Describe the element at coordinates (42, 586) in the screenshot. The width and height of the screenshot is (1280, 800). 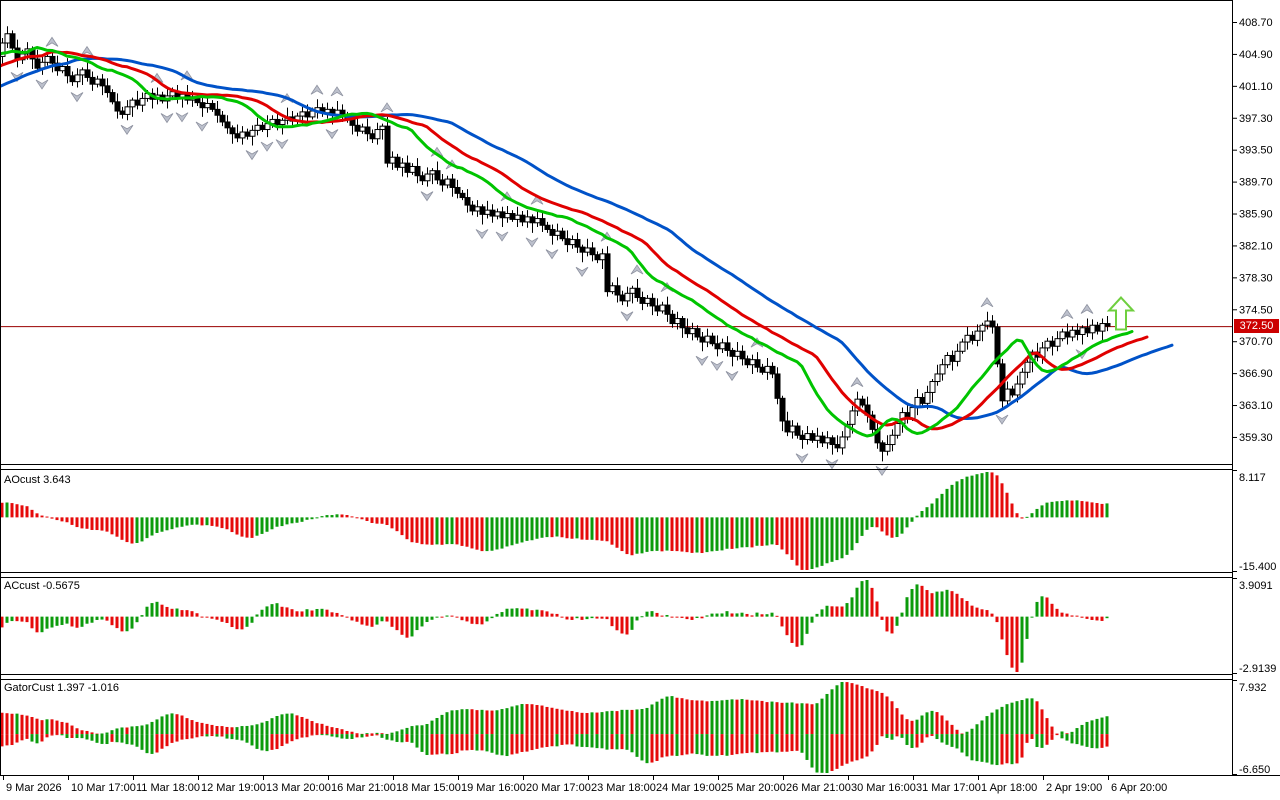
I see `indicator-label-ac: ACcust -0.5675` at that location.